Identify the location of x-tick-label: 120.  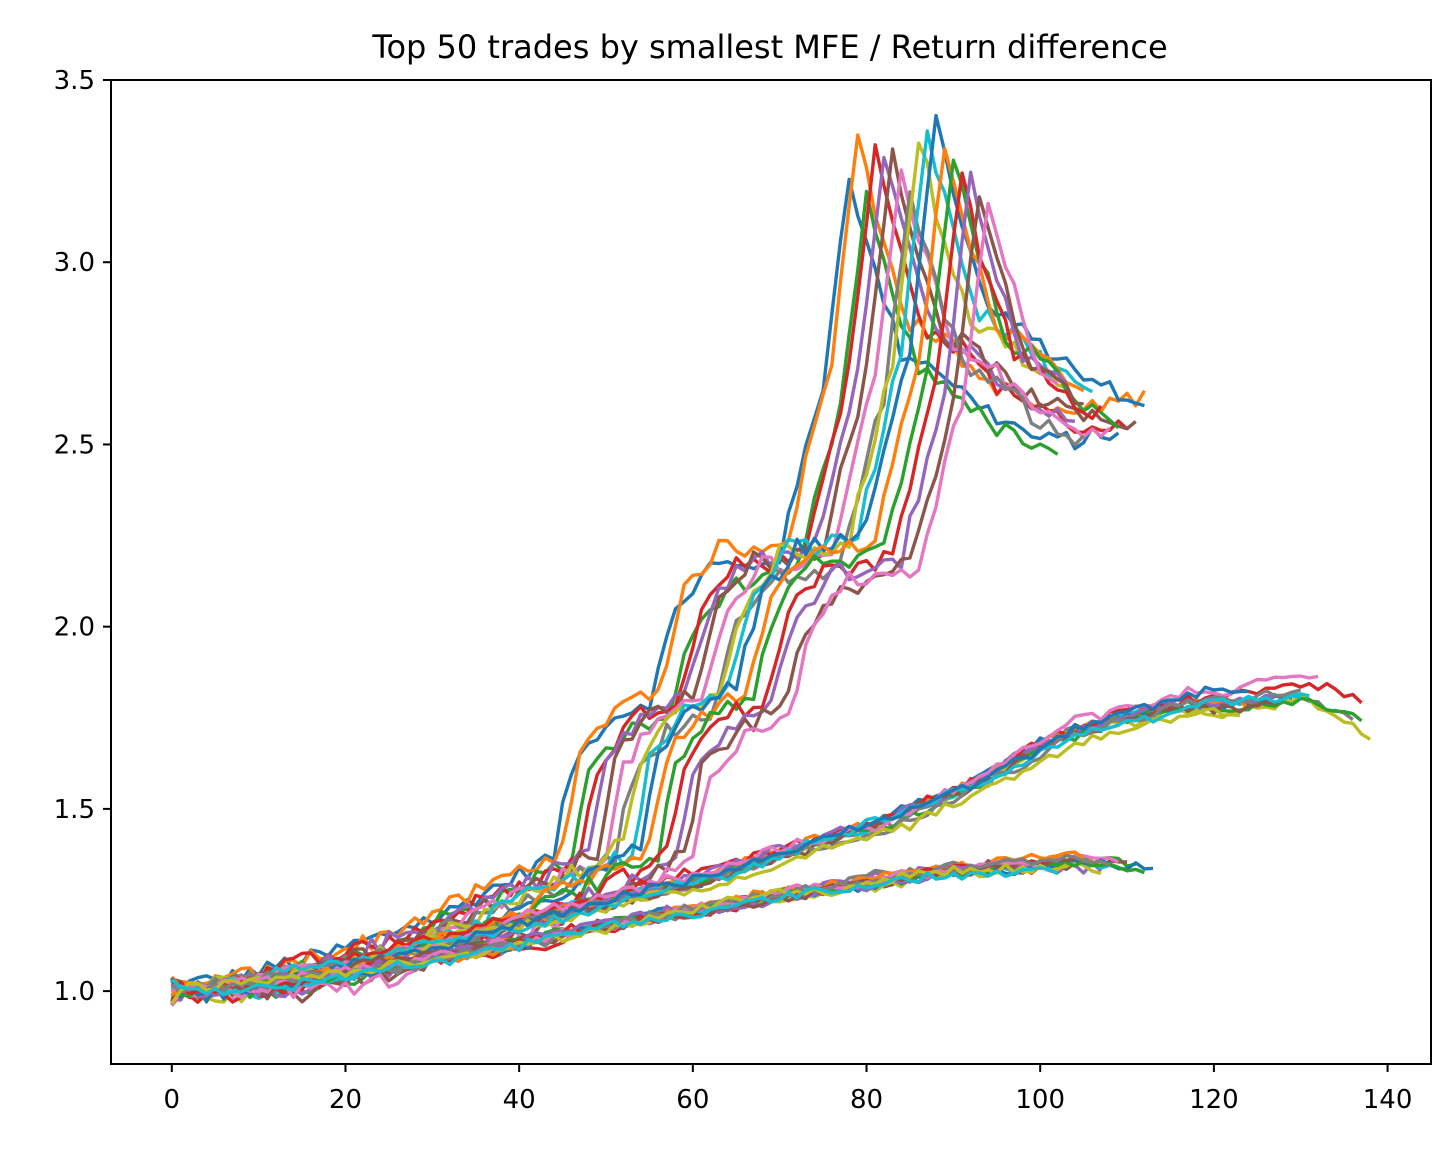
(1214, 1100).